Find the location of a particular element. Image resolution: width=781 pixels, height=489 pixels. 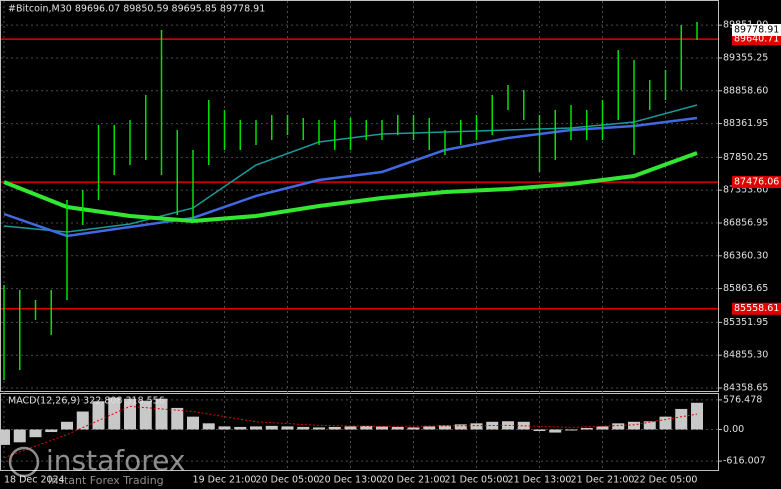

x-tick-label: 21 Dec 13:00 is located at coordinates (540, 480).